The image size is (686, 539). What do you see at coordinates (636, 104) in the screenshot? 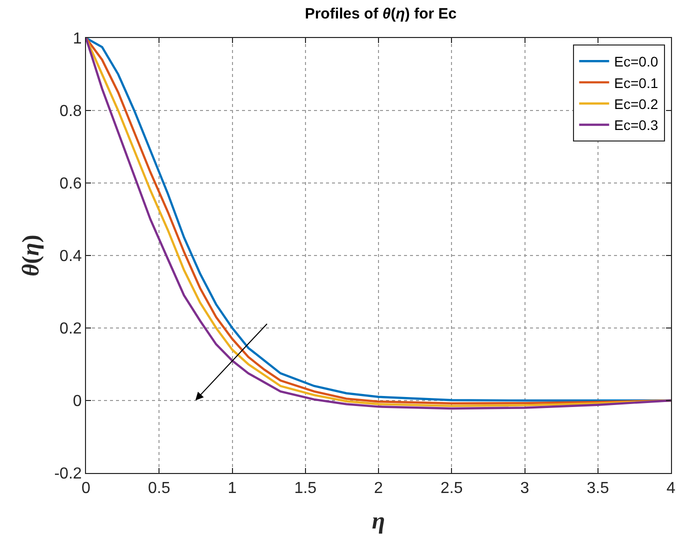
I see `legend-label: Ec=0.2` at bounding box center [636, 104].